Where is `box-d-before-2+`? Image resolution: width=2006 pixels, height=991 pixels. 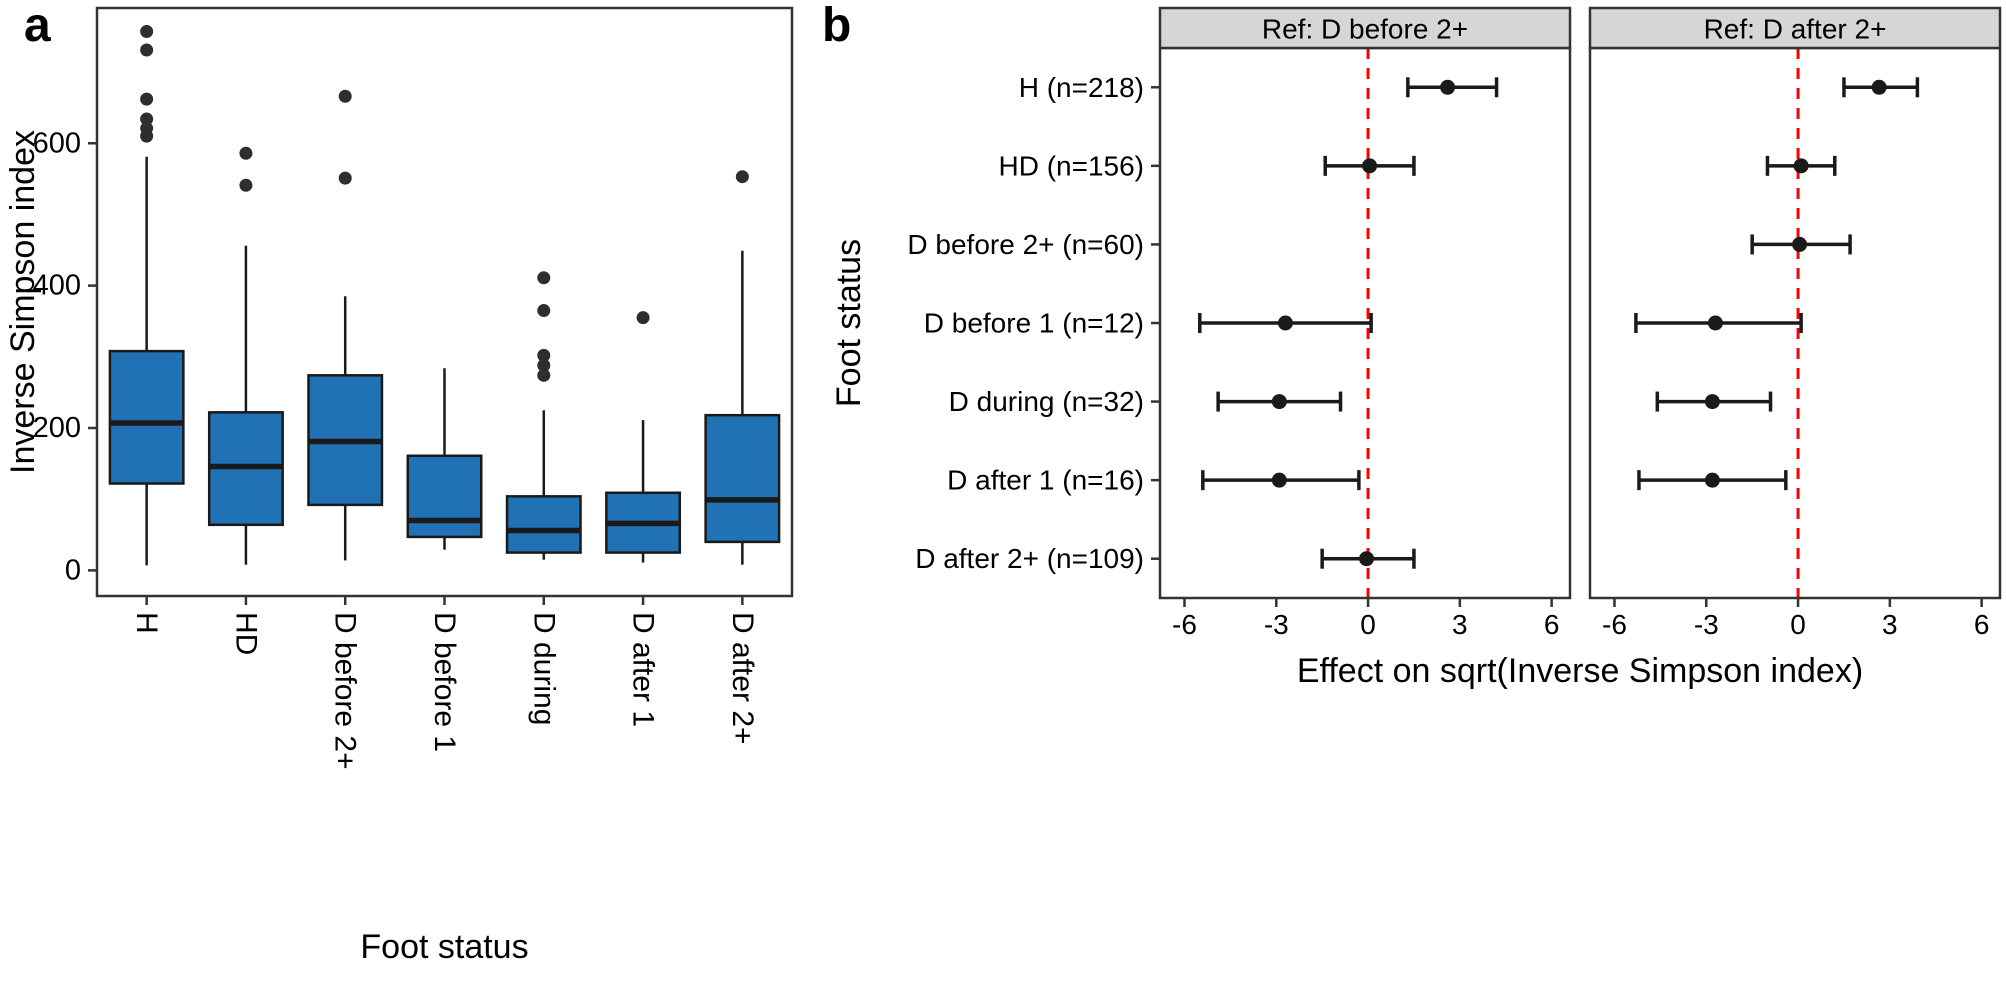 box-d-before-2+ is located at coordinates (345, 325).